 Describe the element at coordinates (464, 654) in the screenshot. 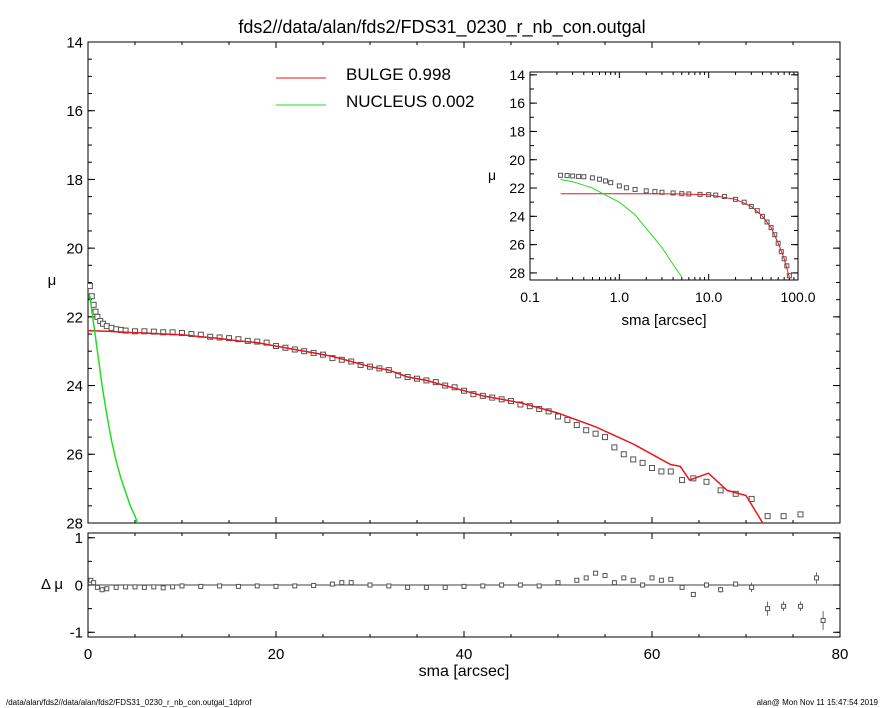

I see `x-tick-label: 40` at that location.